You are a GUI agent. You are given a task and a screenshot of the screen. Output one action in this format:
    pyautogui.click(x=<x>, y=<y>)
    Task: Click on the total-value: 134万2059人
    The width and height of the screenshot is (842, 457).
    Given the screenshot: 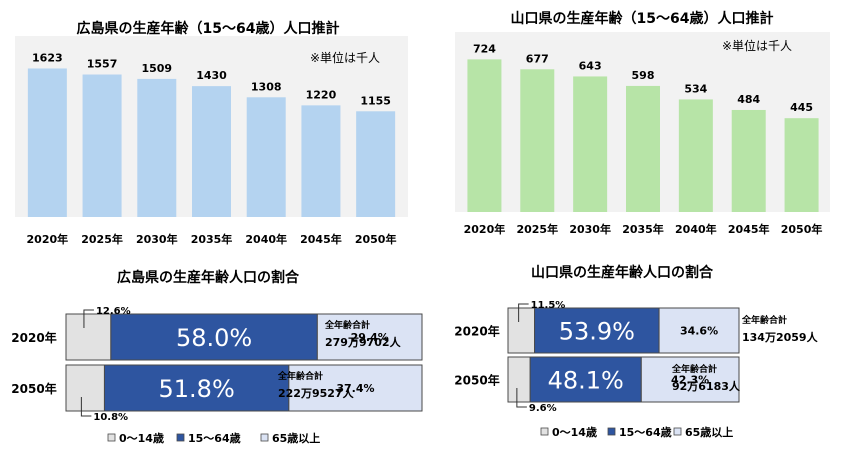 What is the action you would take?
    pyautogui.click(x=780, y=337)
    